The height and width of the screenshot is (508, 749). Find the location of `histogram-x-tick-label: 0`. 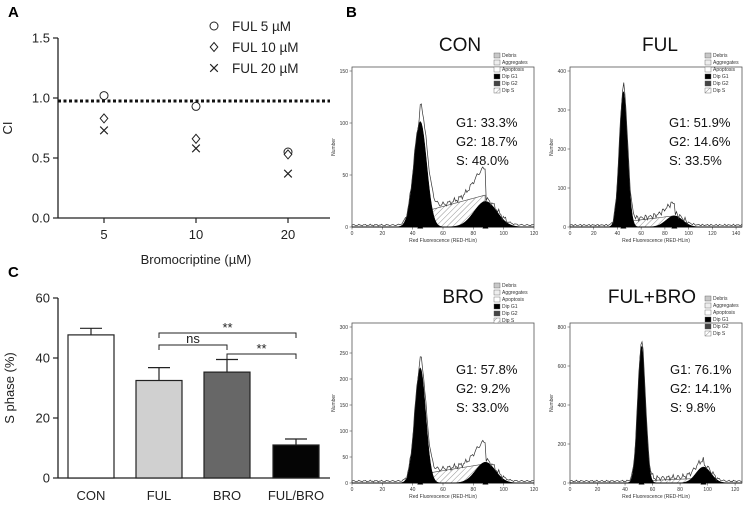

histogram-x-tick-label: 0 is located at coordinates (570, 490).